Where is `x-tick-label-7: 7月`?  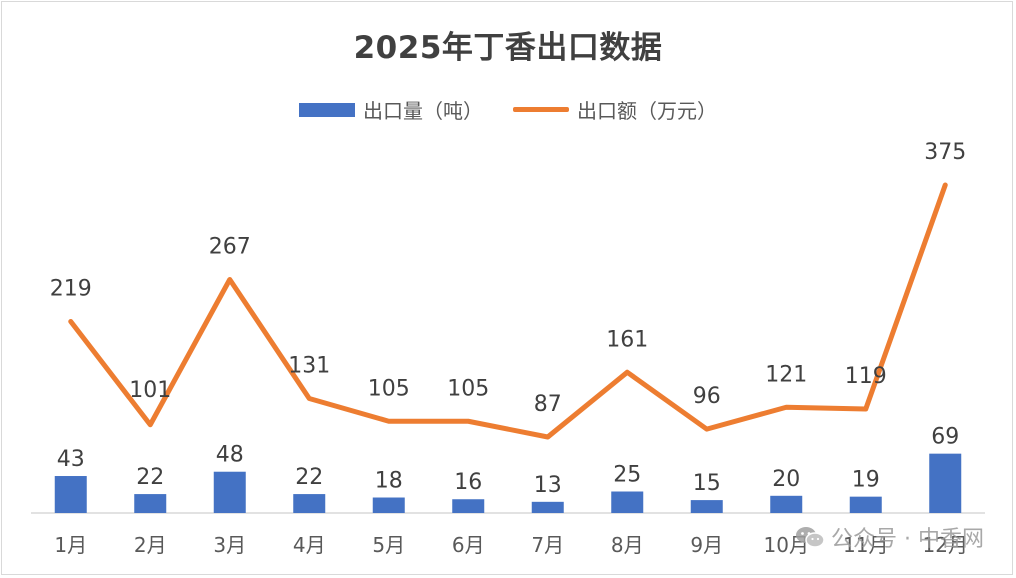
x-tick-label-7: 7月 is located at coordinates (547, 545).